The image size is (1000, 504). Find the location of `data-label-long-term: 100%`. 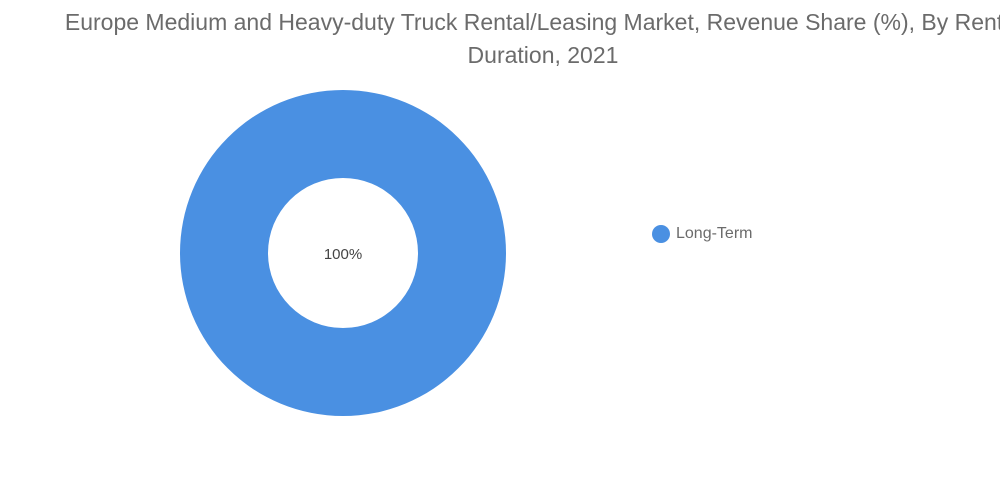

data-label-long-term: 100% is located at coordinates (343, 254).